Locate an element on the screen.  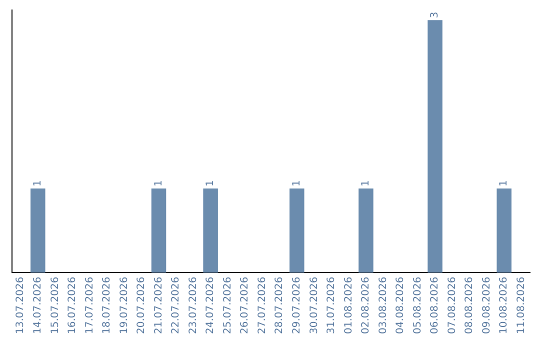
x-tick-label: 13.07.2026 is located at coordinates (20, 305).